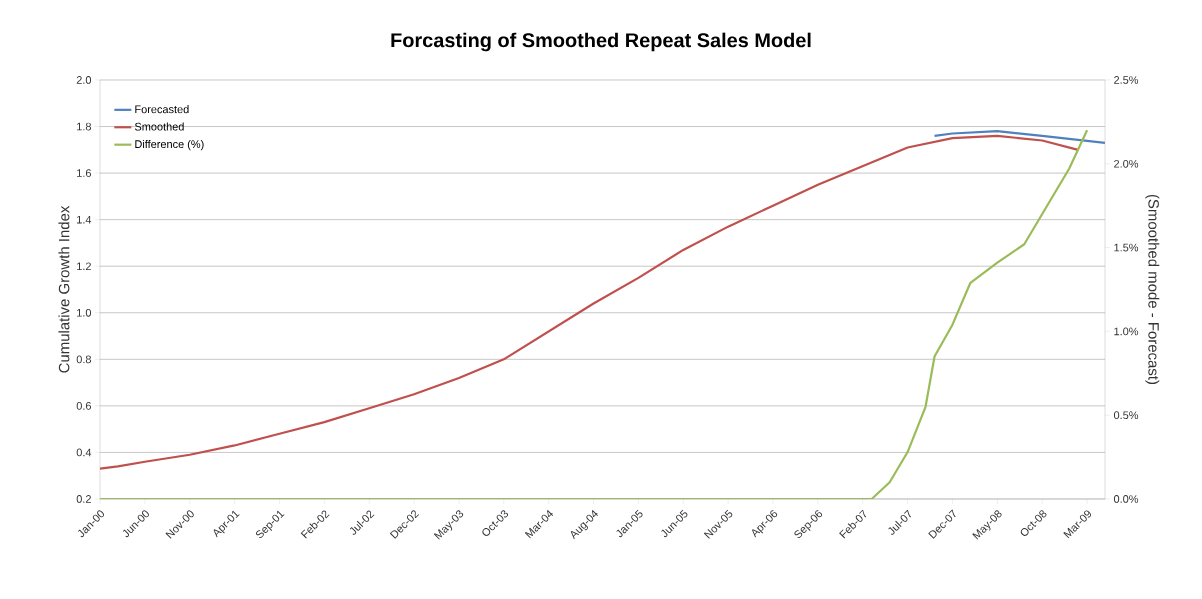 This screenshot has width=1202, height=599. Describe the element at coordinates (1126, 331) in the screenshot. I see `y2-tick-label: 1.0%` at that location.